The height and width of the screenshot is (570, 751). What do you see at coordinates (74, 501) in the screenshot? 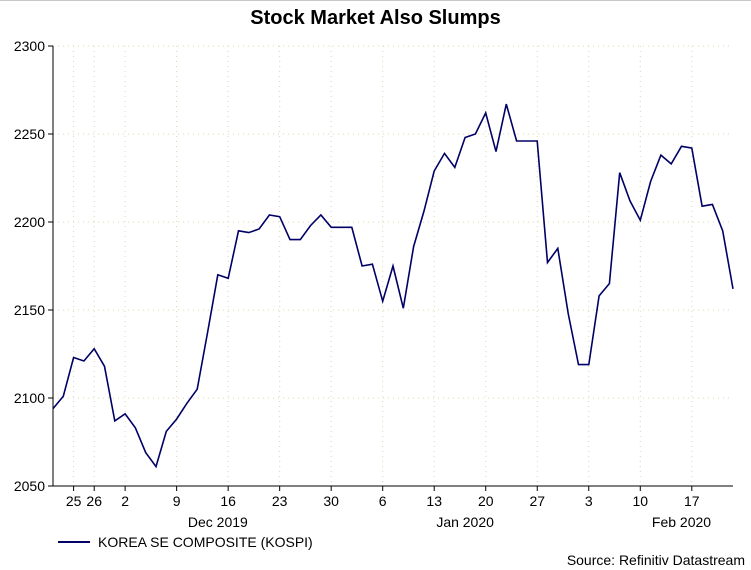
I see `x-tick-label: 25` at bounding box center [74, 501].